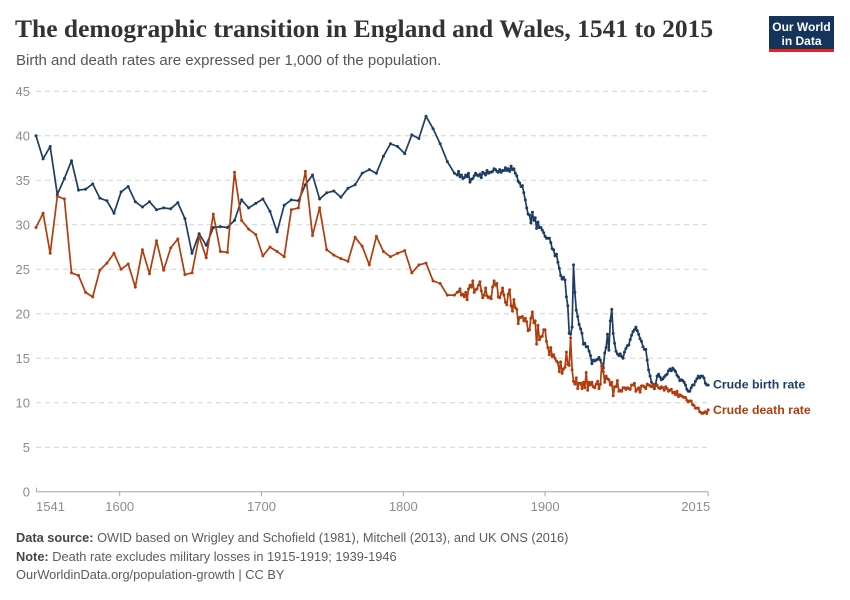 The height and width of the screenshot is (600, 850). What do you see at coordinates (50, 506) in the screenshot?
I see `svg-text: 1541` at bounding box center [50, 506].